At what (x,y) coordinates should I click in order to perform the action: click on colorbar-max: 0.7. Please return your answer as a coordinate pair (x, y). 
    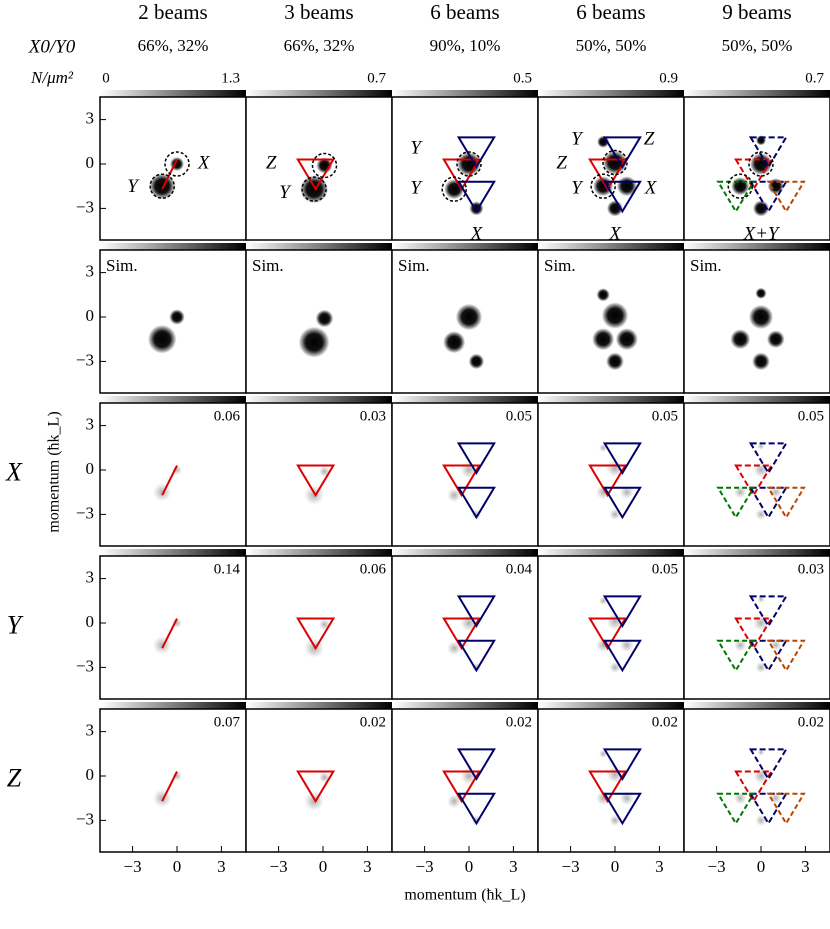
    Looking at the image, I should click on (814, 78).